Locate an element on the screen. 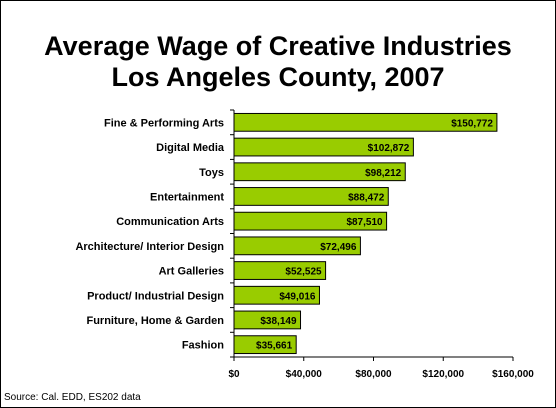 The height and width of the screenshot is (408, 556). category-label: Communication Arts is located at coordinates (170, 222).